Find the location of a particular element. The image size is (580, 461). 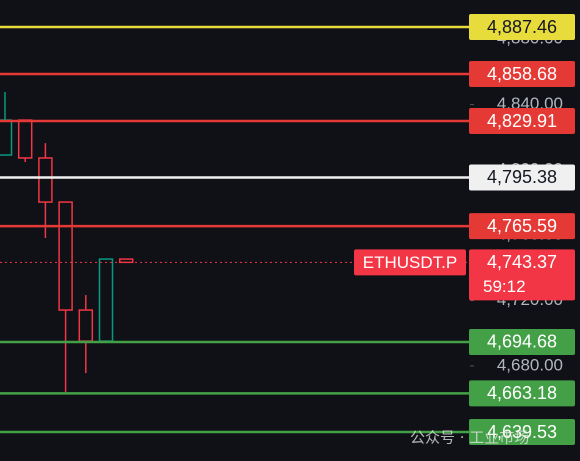

current-price-label: 4,743.37 is located at coordinates (522, 262).